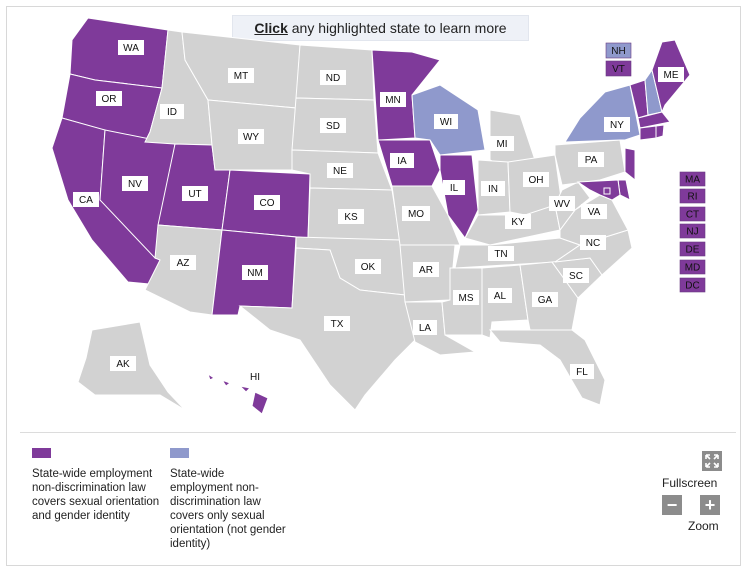 Image resolution: width=747 pixels, height=572 pixels. I want to click on label-IA: IA, so click(402, 160).